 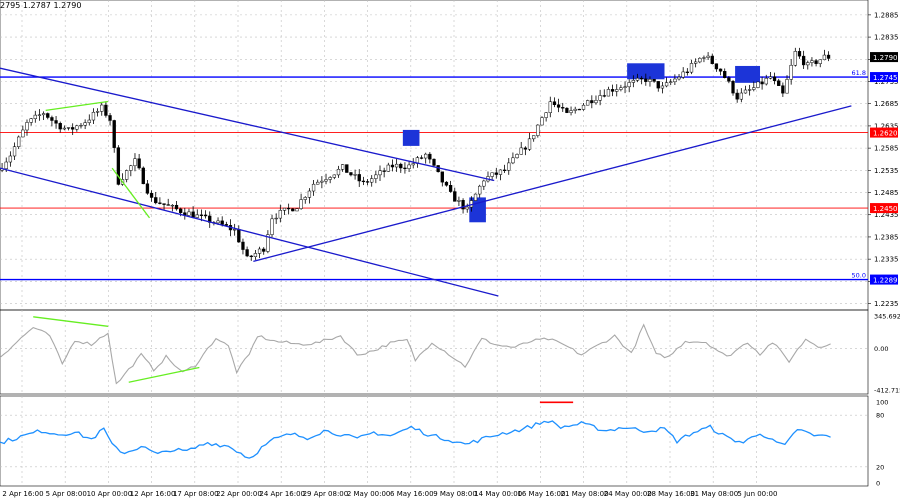 I want to click on rsi-tick-label: 100, so click(x=882, y=403).